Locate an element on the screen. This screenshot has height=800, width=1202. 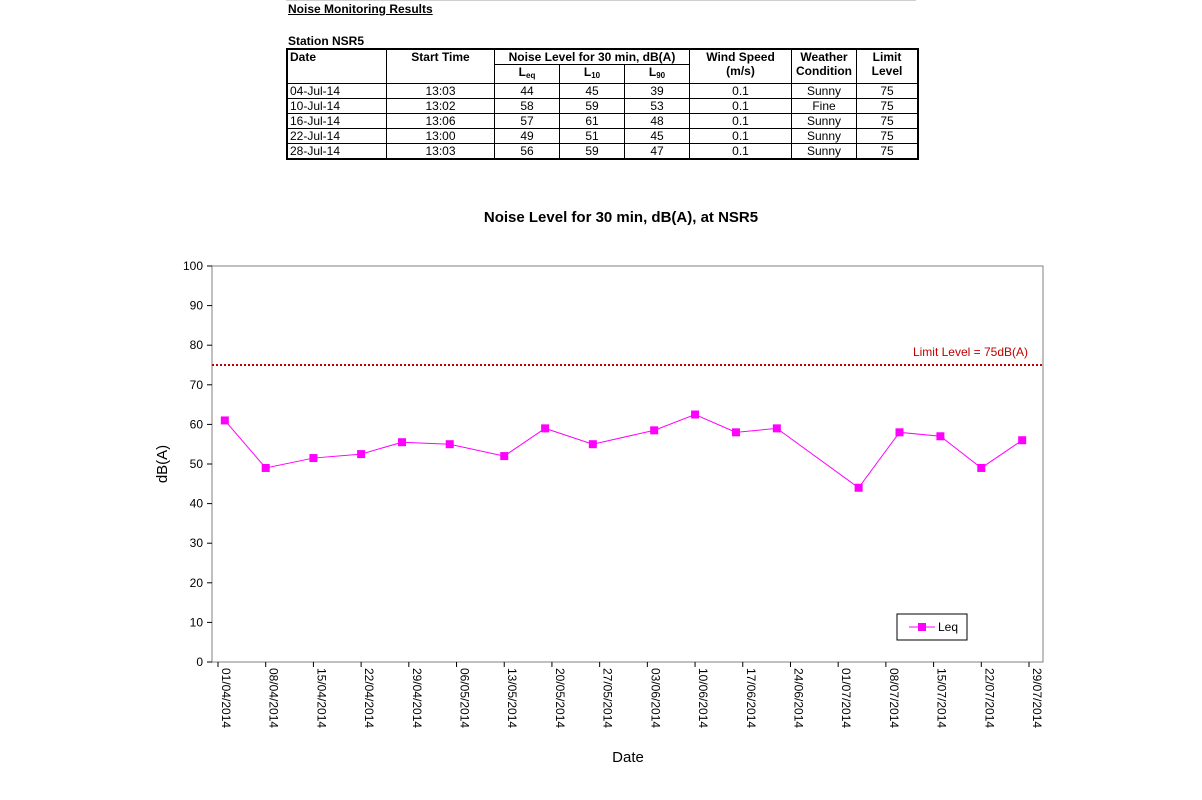
table-subheader-row: Leq L10 L90 is located at coordinates (602, 74).